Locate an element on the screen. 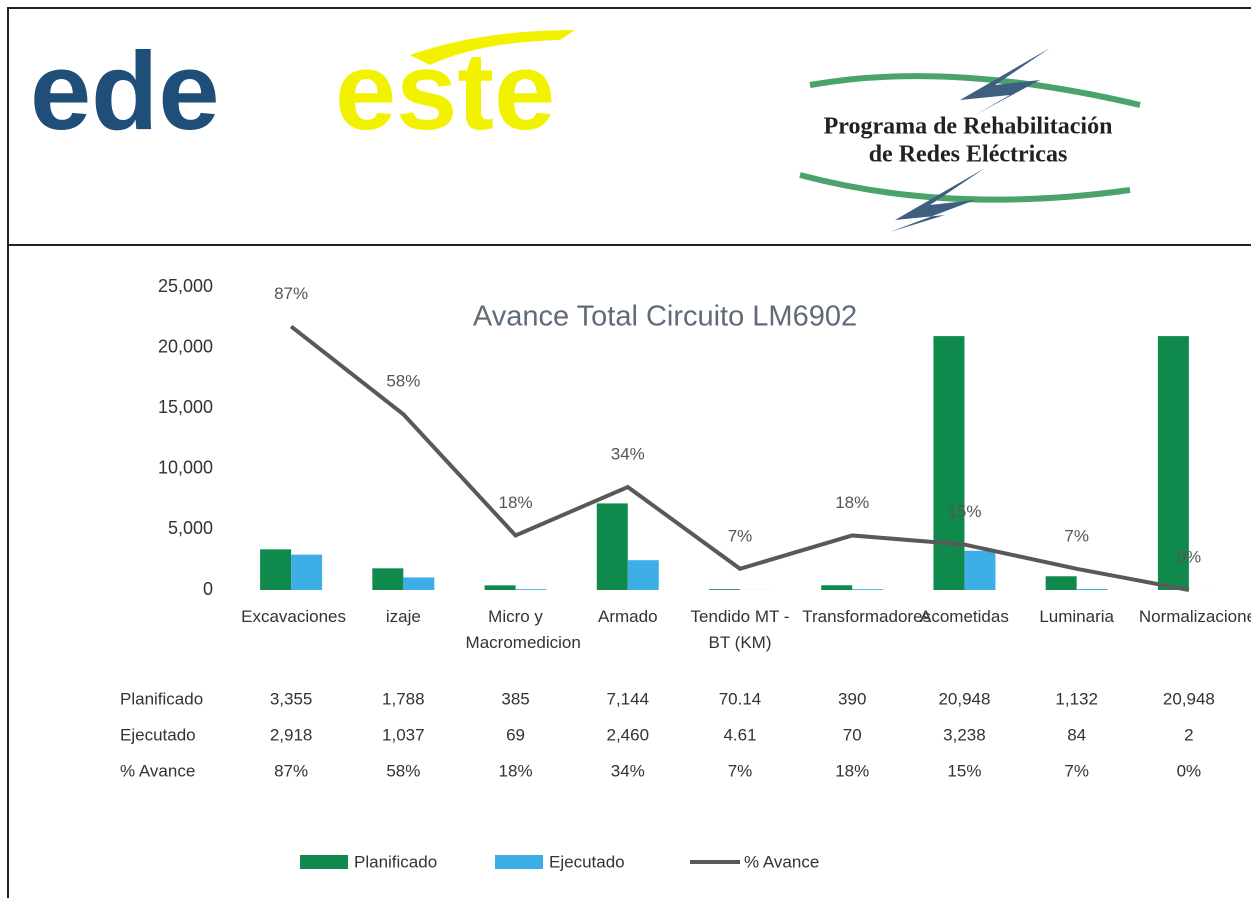 Image resolution: width=1251 pixels, height=898 pixels. x-tick-label: Armado is located at coordinates (628, 616).